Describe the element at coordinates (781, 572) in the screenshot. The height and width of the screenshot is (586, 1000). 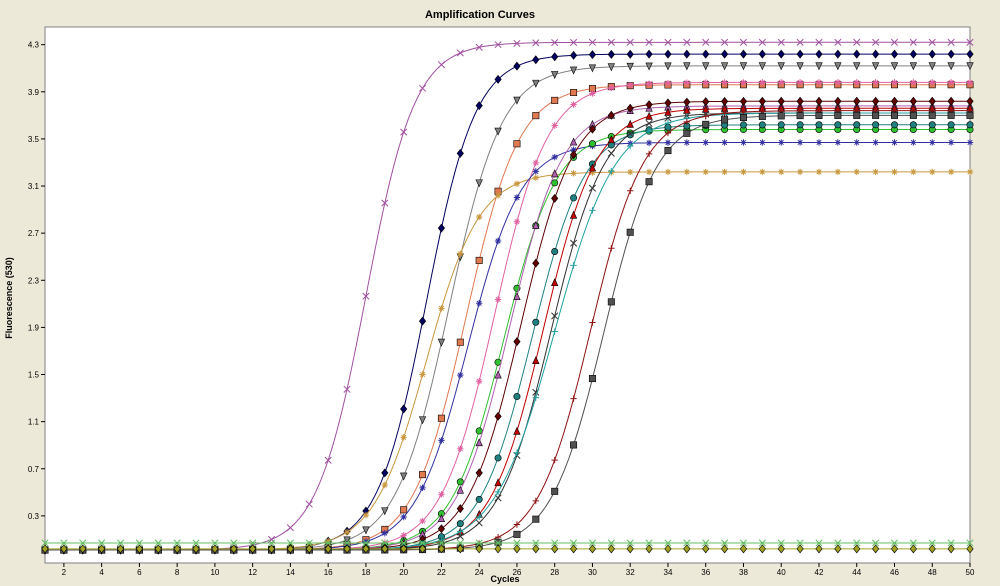
I see `x-tick-label: 40` at that location.